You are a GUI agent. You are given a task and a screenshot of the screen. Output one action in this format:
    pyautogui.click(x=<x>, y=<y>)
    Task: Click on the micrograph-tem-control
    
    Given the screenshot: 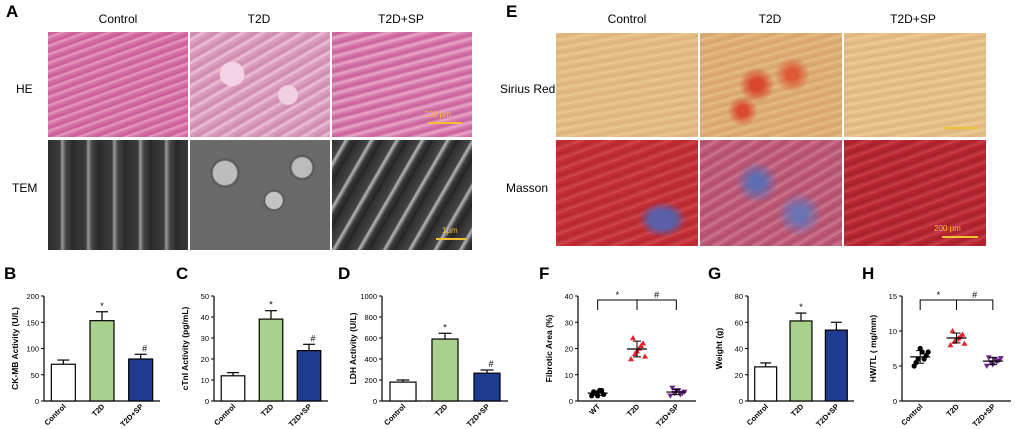 What is the action you would take?
    pyautogui.click(x=118, y=195)
    